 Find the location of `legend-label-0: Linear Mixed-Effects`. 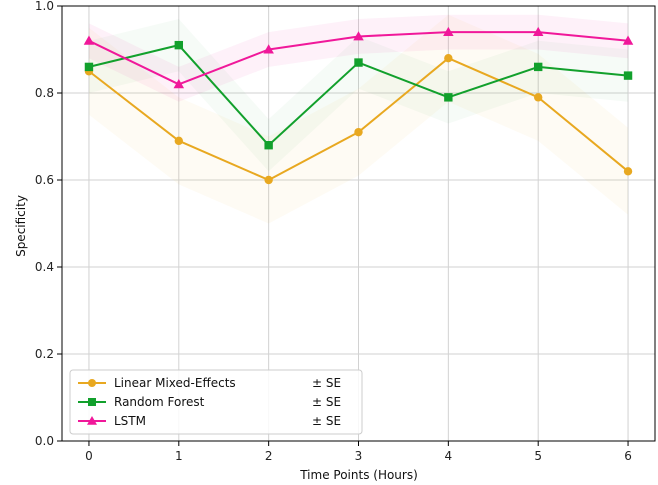

legend-label-0: Linear Mixed-Effects is located at coordinates (175, 383).